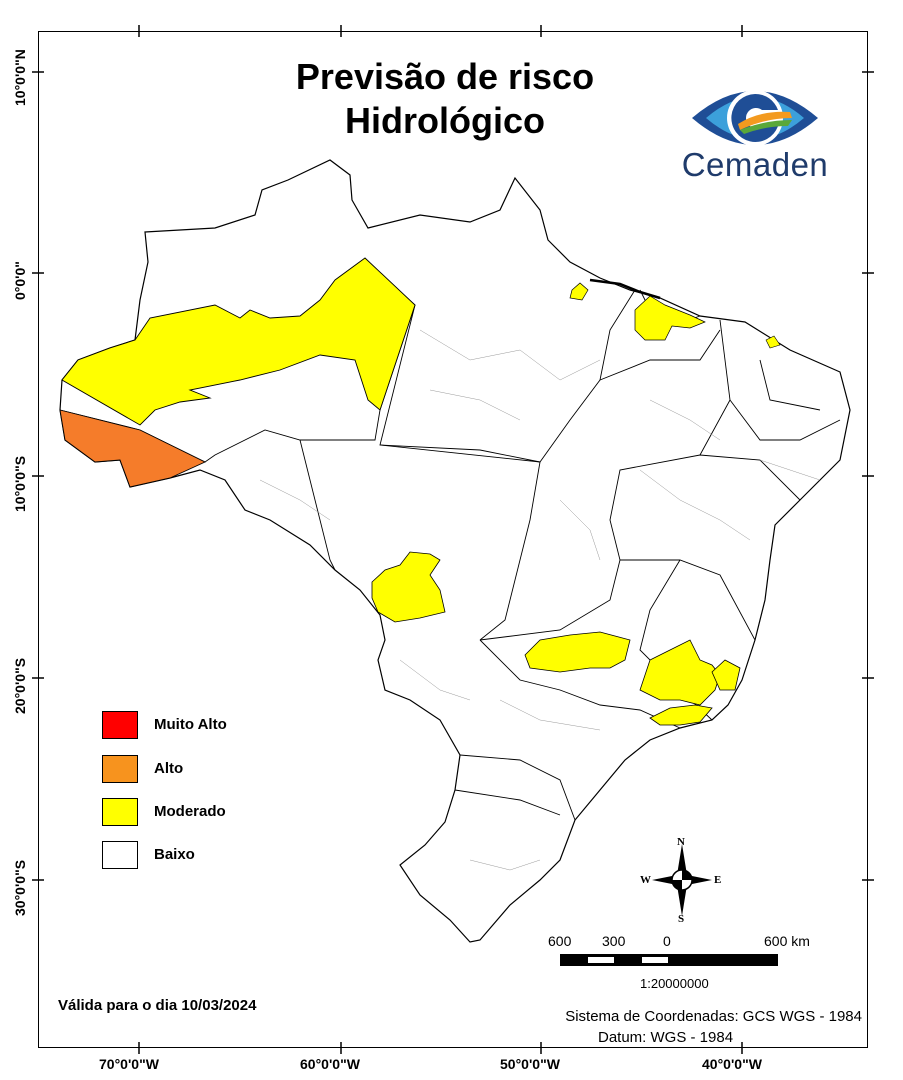  Describe the element at coordinates (20, 887) in the screenshot. I see `lat-label-30s: 30°0'0"S` at that location.